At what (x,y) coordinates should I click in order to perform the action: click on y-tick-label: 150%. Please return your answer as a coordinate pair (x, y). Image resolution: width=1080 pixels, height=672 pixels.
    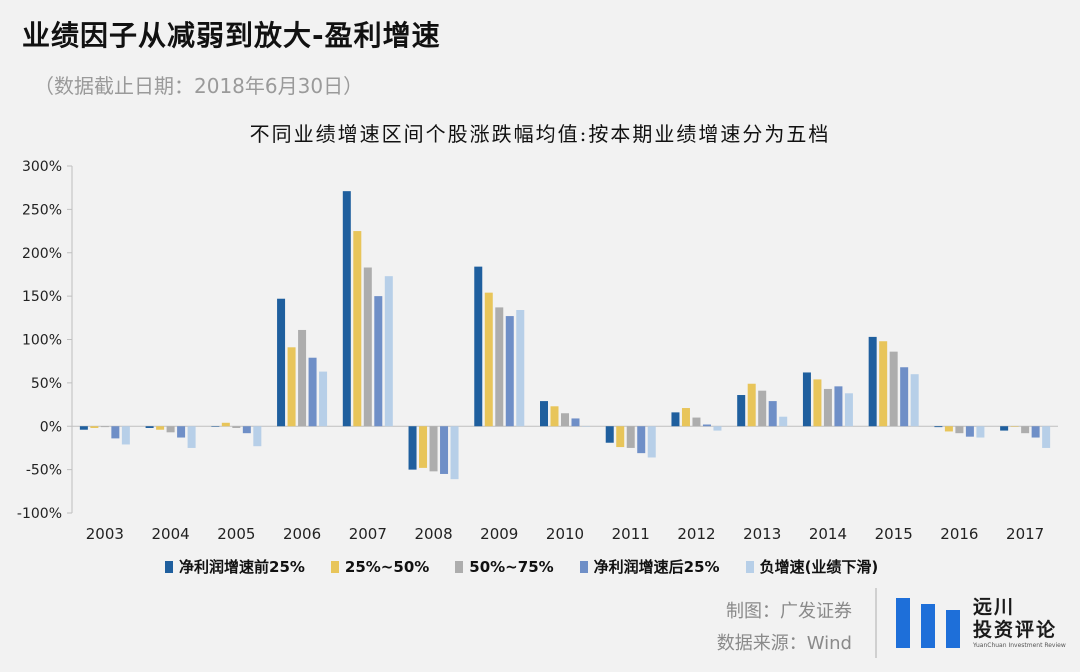
    Looking at the image, I should click on (42, 297).